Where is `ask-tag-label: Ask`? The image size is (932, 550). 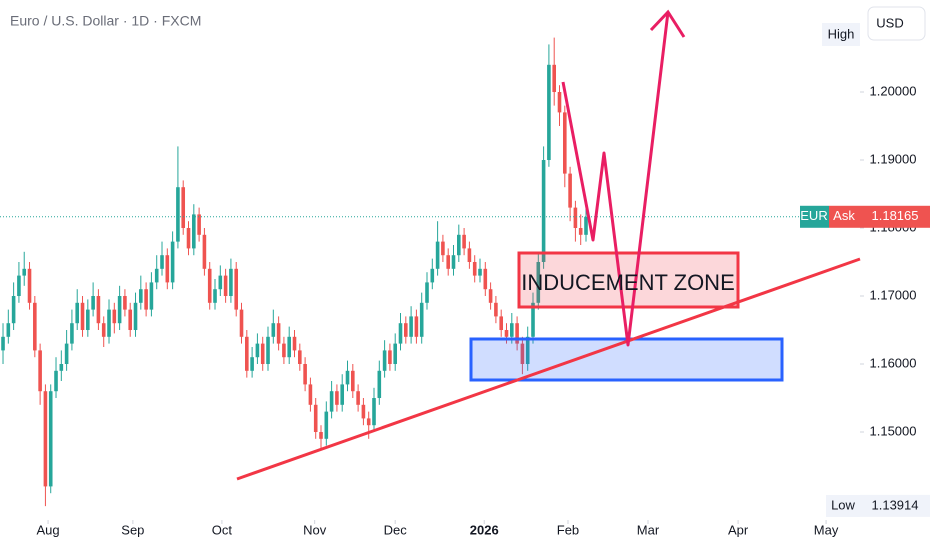 ask-tag-label: Ask is located at coordinates (844, 215).